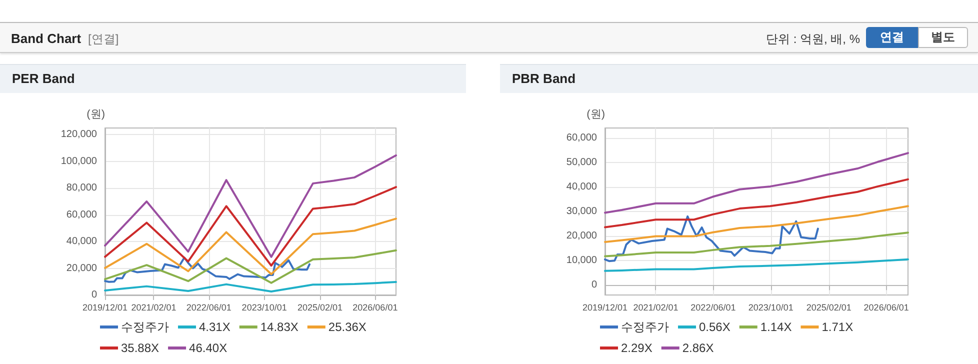 This screenshot has width=978, height=364. What do you see at coordinates (79, 161) in the screenshot?
I see `y-tick-label: 100,000` at bounding box center [79, 161].